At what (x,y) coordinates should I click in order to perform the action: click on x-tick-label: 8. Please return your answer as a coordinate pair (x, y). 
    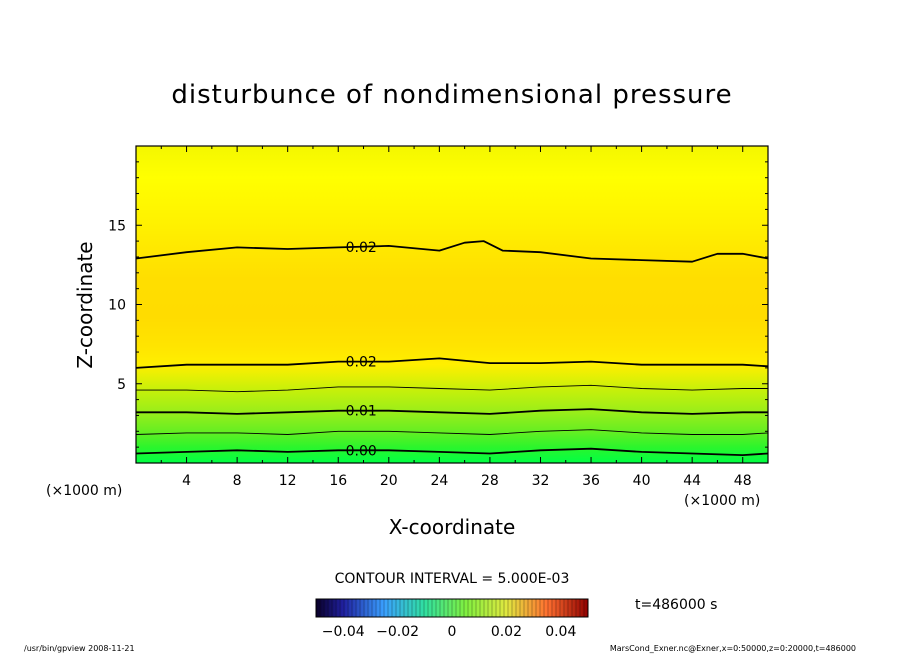
    Looking at the image, I should click on (237, 481).